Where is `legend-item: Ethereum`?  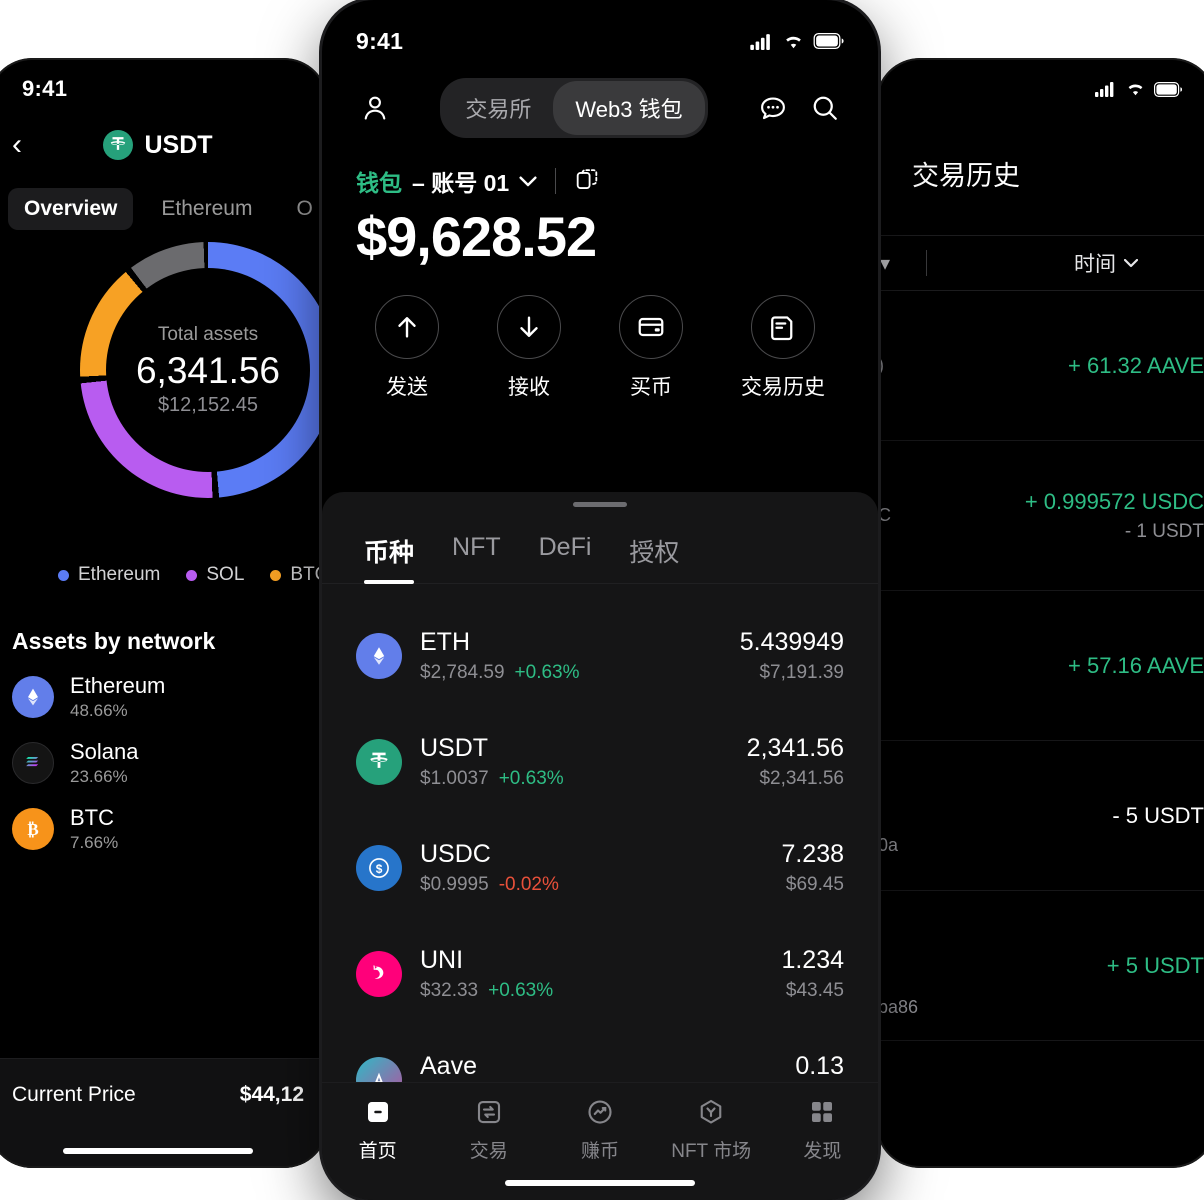
legend-item: Ethereum is located at coordinates (109, 575).